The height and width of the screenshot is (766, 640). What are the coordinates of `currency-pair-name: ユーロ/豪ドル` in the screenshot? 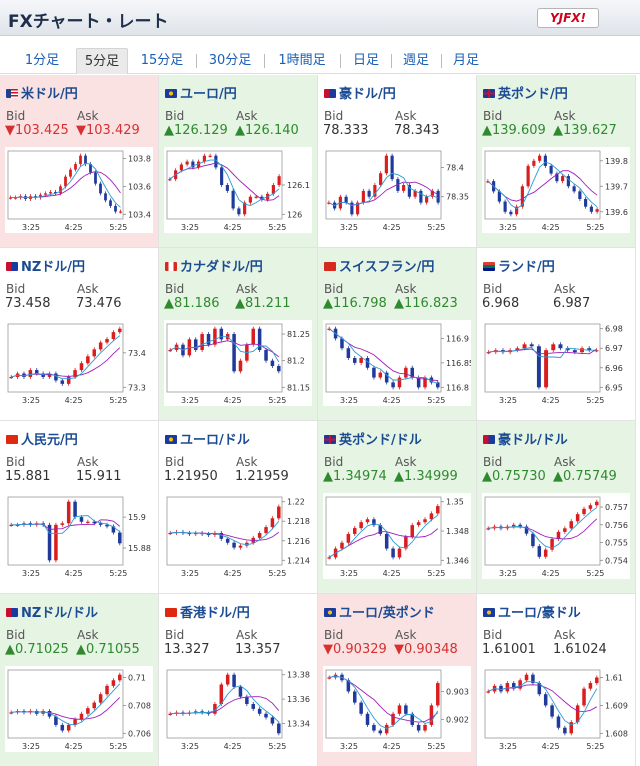 It's located at (532, 611).